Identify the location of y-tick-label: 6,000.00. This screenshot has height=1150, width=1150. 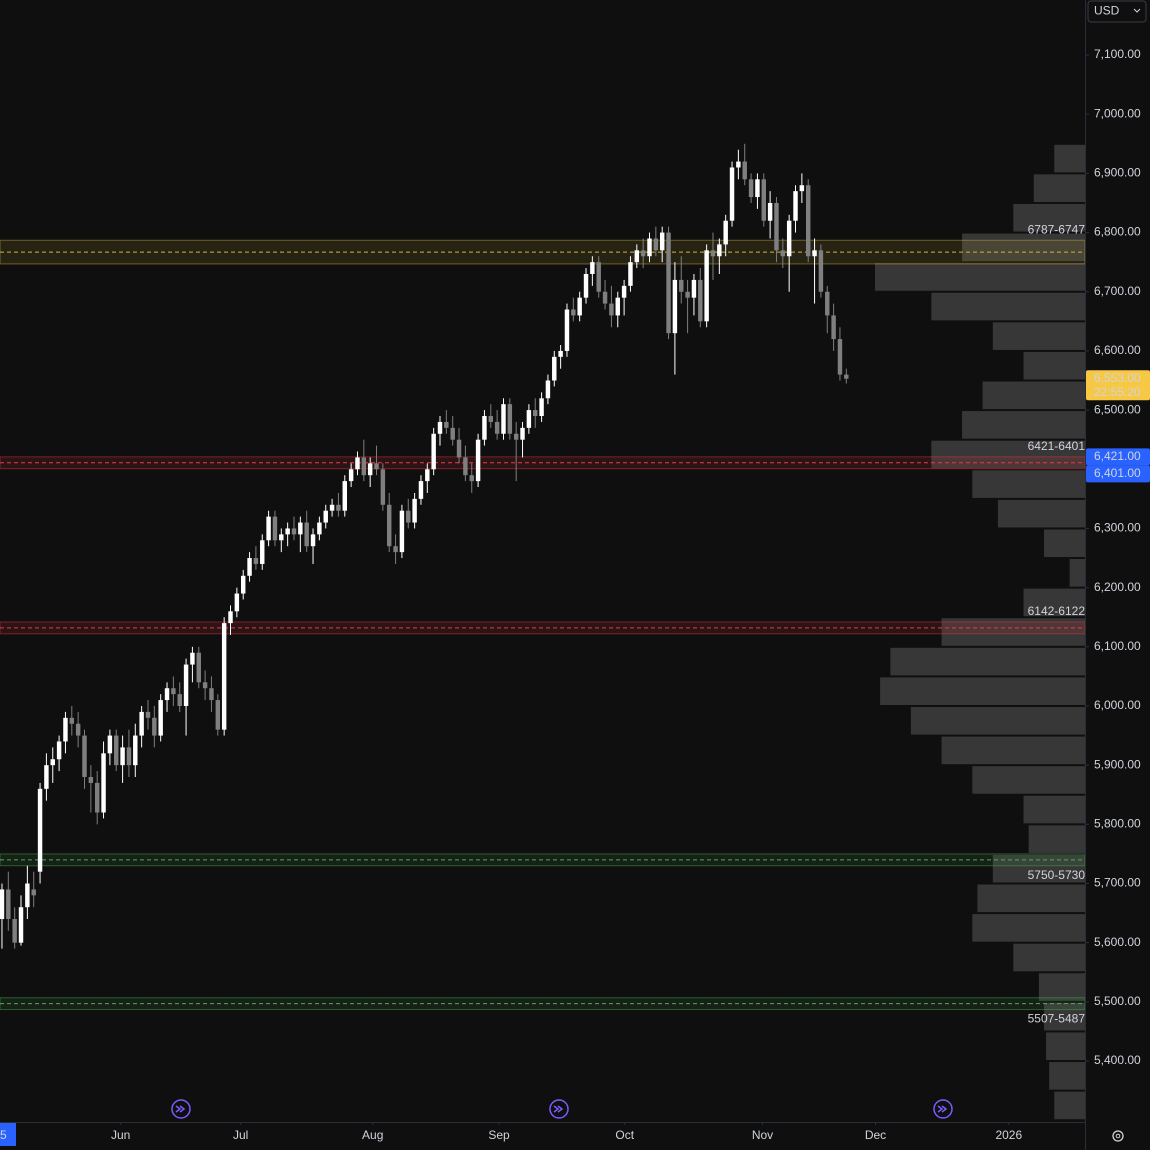
(1117, 705).